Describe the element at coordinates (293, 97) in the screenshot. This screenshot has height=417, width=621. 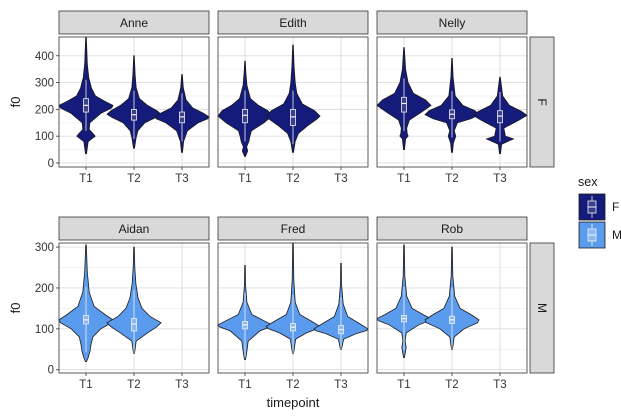
I see `panel-edith: Edith T1 T2 T3` at that location.